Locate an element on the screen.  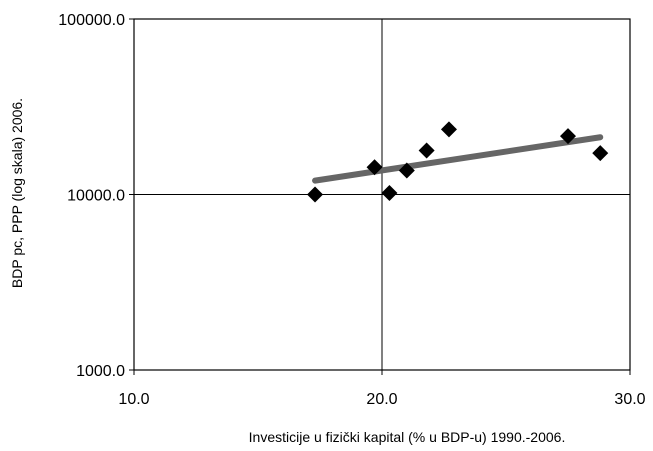
x-tick-label: 30.0 is located at coordinates (629, 399).